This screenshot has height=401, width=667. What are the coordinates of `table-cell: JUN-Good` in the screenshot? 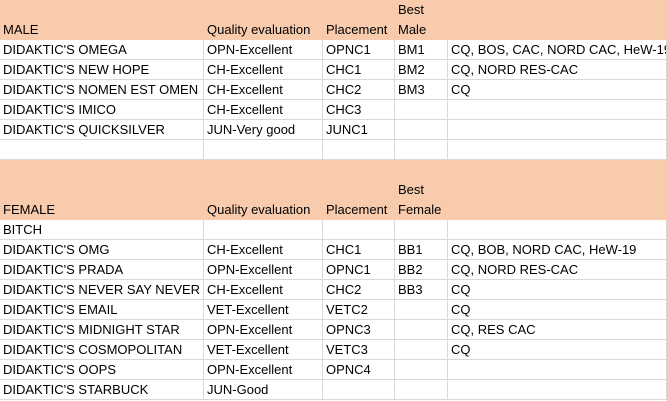 It's located at (263, 390).